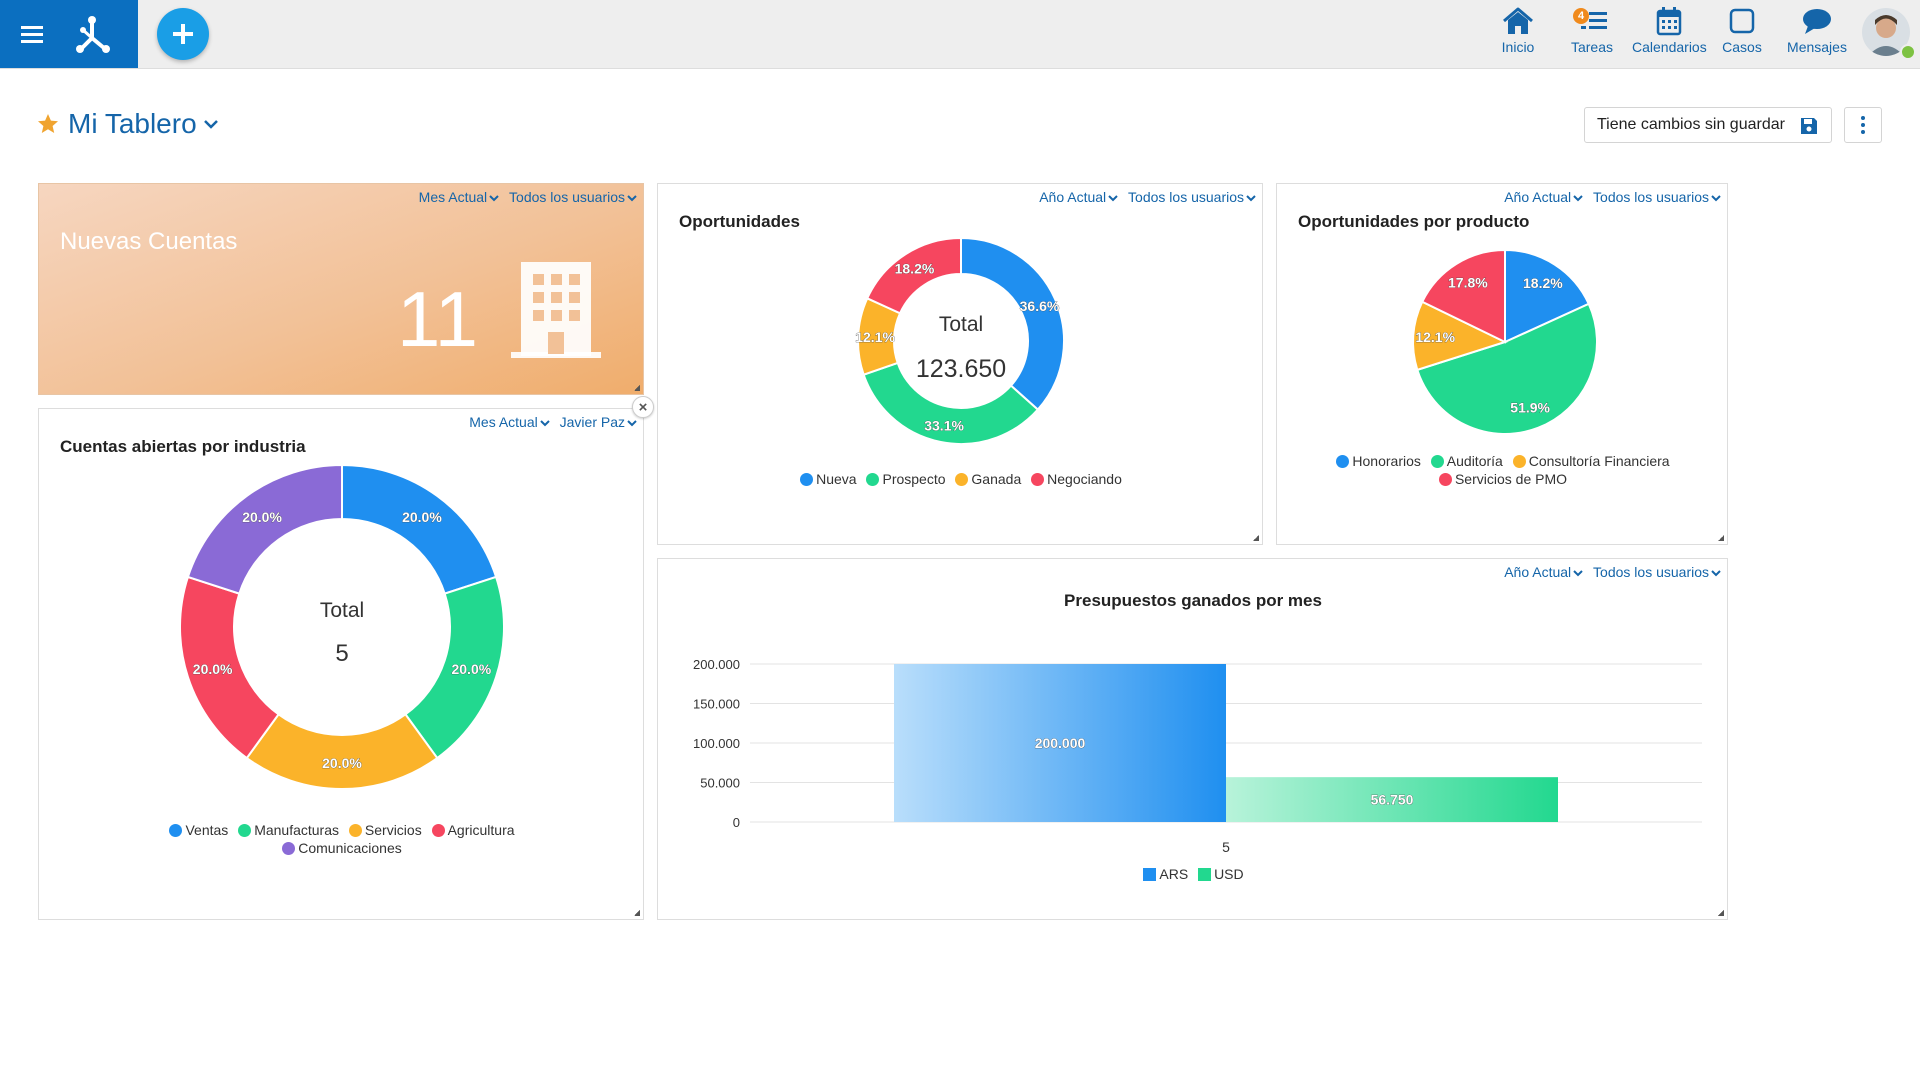  What do you see at coordinates (183, 446) in the screenshot?
I see `widget-title: Cuentas abiertas por industria` at bounding box center [183, 446].